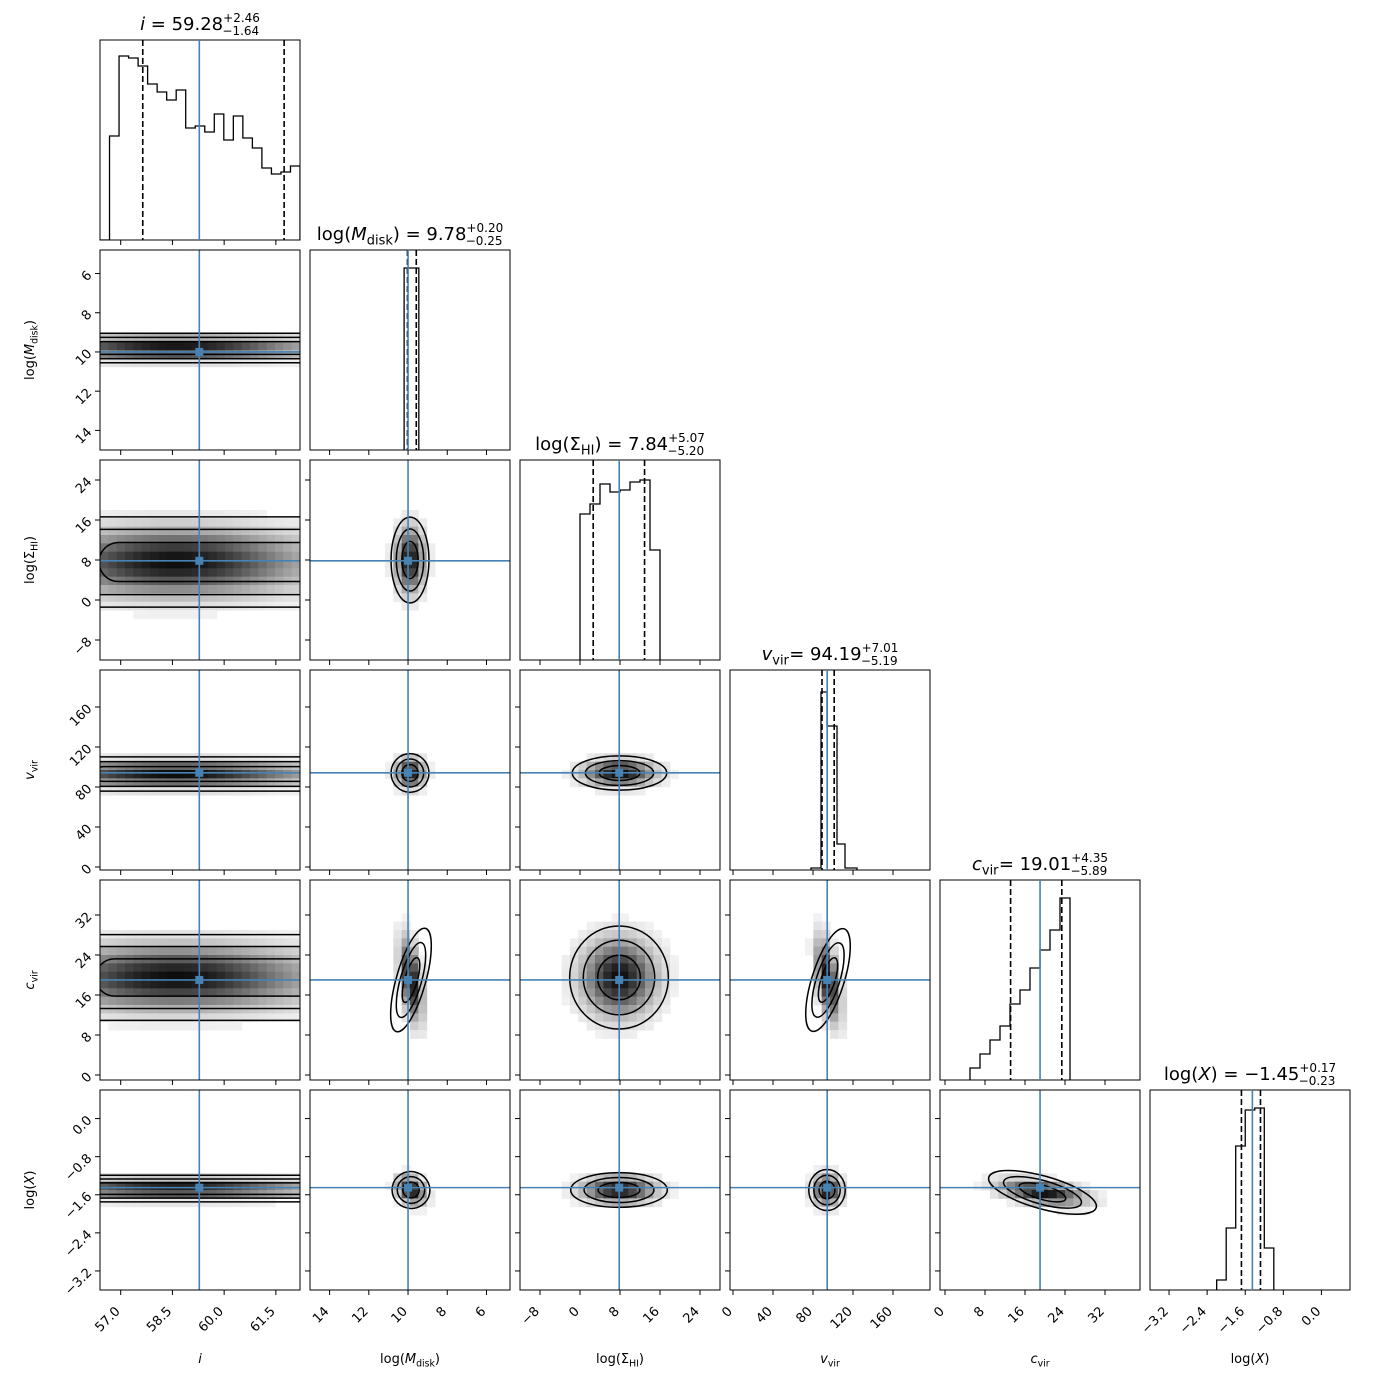 Image resolution: width=1390 pixels, height=1390 pixels. Describe the element at coordinates (78, 1205) in the screenshot. I see `y-tick-label: −1.6` at that location.